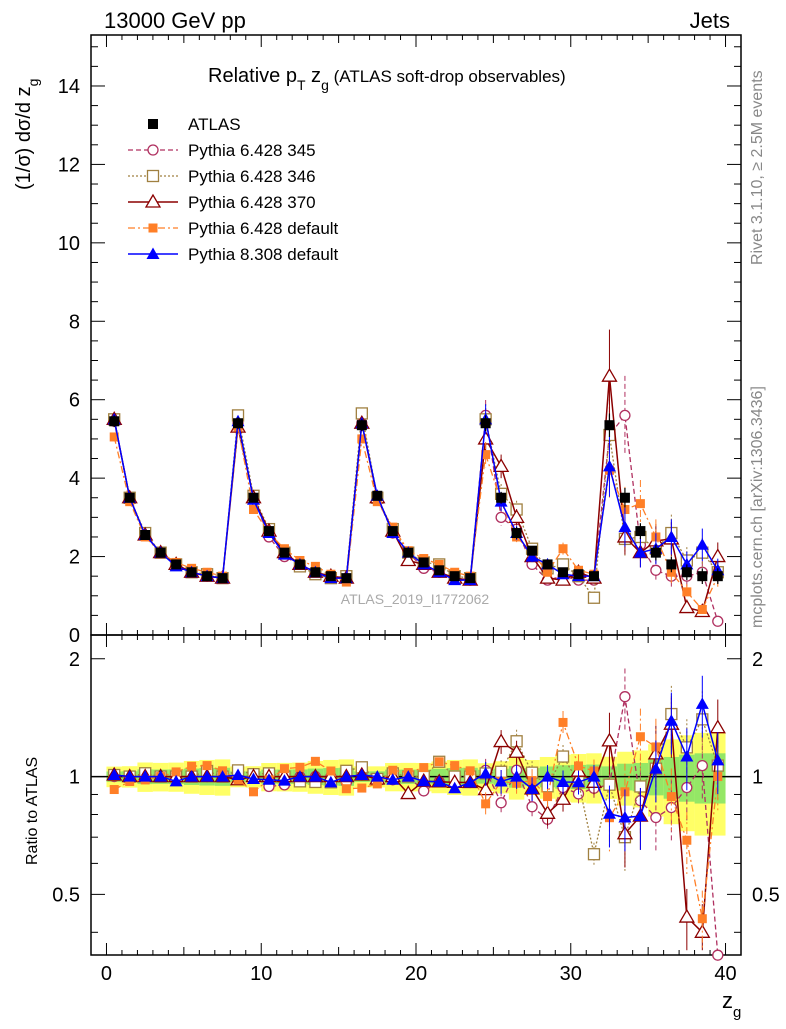  I want to click on legend-marker-p370, so click(153, 200).